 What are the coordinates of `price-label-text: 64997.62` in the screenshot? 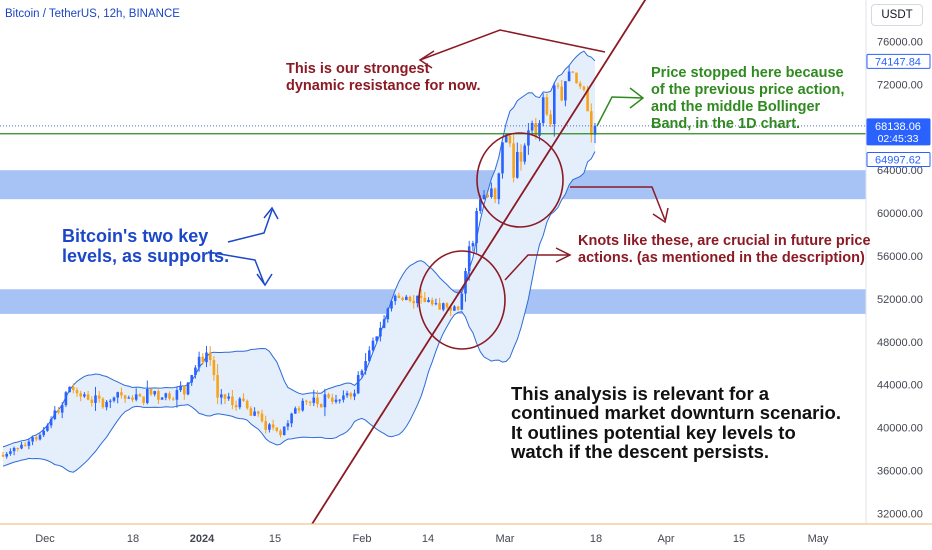 It's located at (898, 161).